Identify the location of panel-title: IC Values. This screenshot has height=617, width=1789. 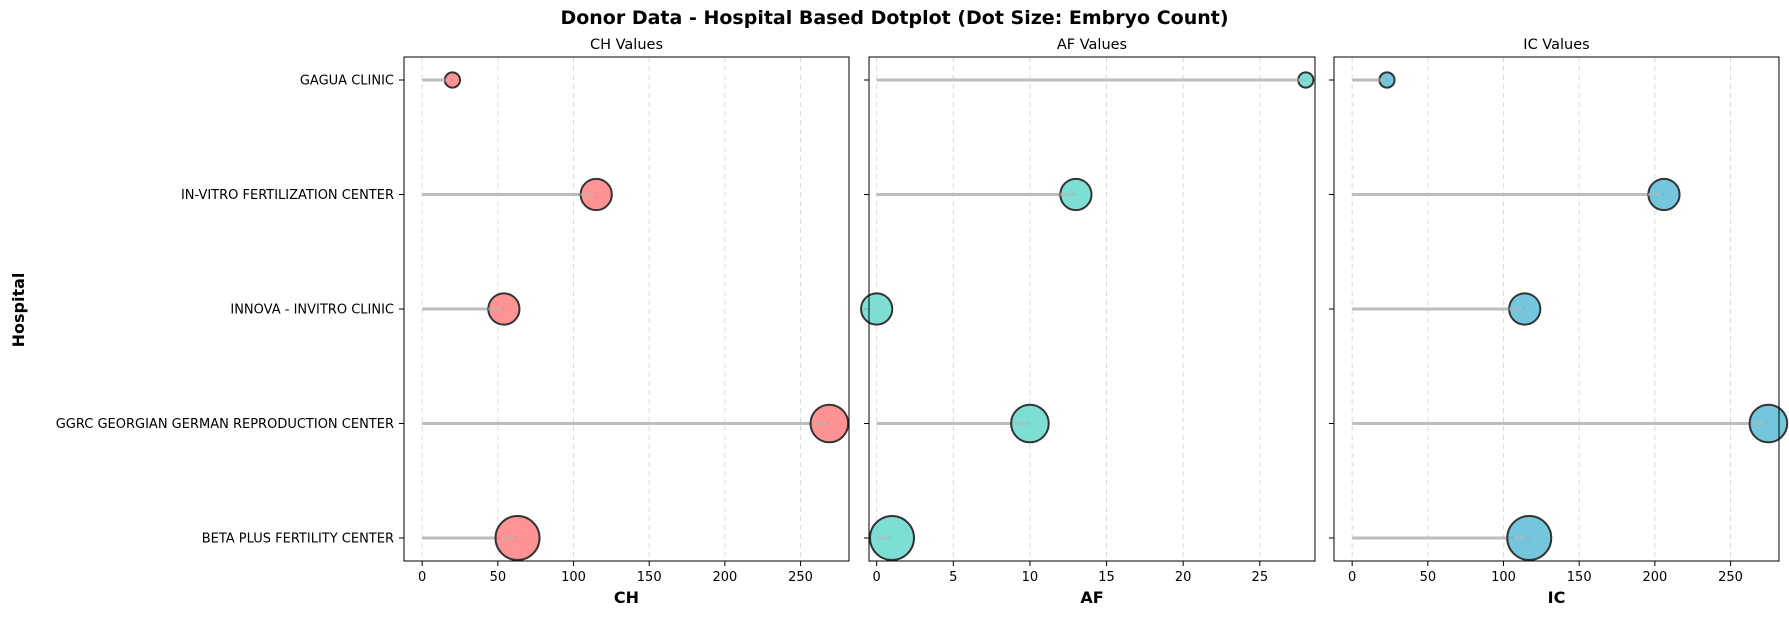
(1556, 45).